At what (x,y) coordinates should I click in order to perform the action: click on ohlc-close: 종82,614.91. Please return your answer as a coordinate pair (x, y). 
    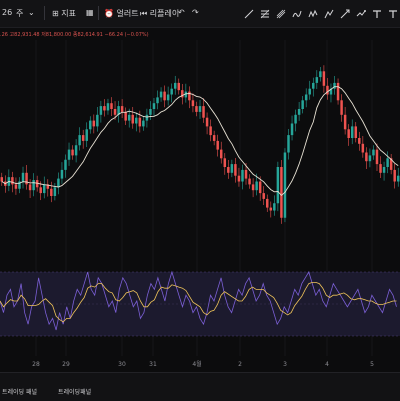
    Looking at the image, I should click on (87, 35).